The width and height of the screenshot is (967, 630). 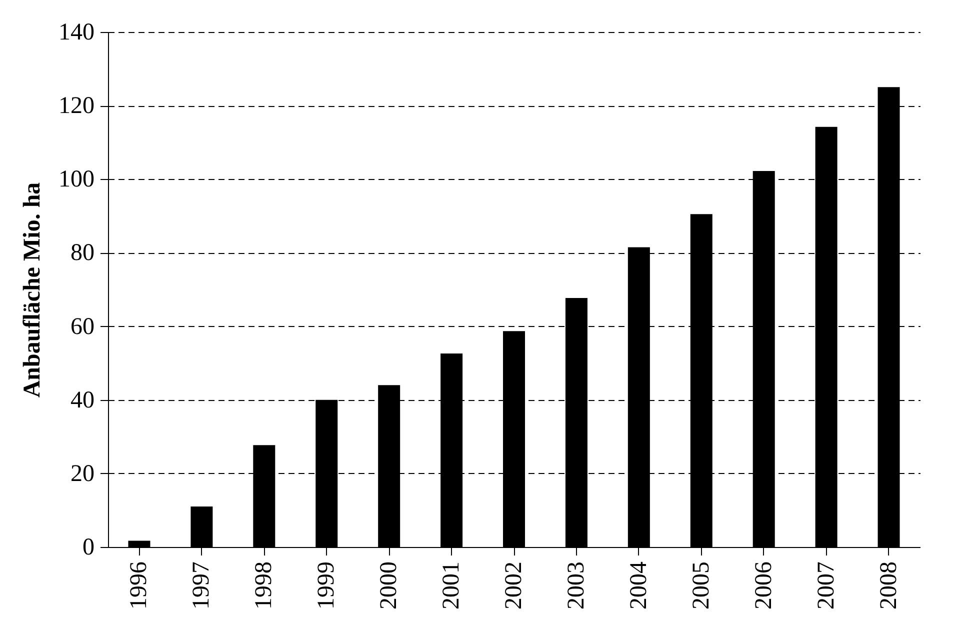 I want to click on x-tick-label: 1998, so click(x=264, y=586).